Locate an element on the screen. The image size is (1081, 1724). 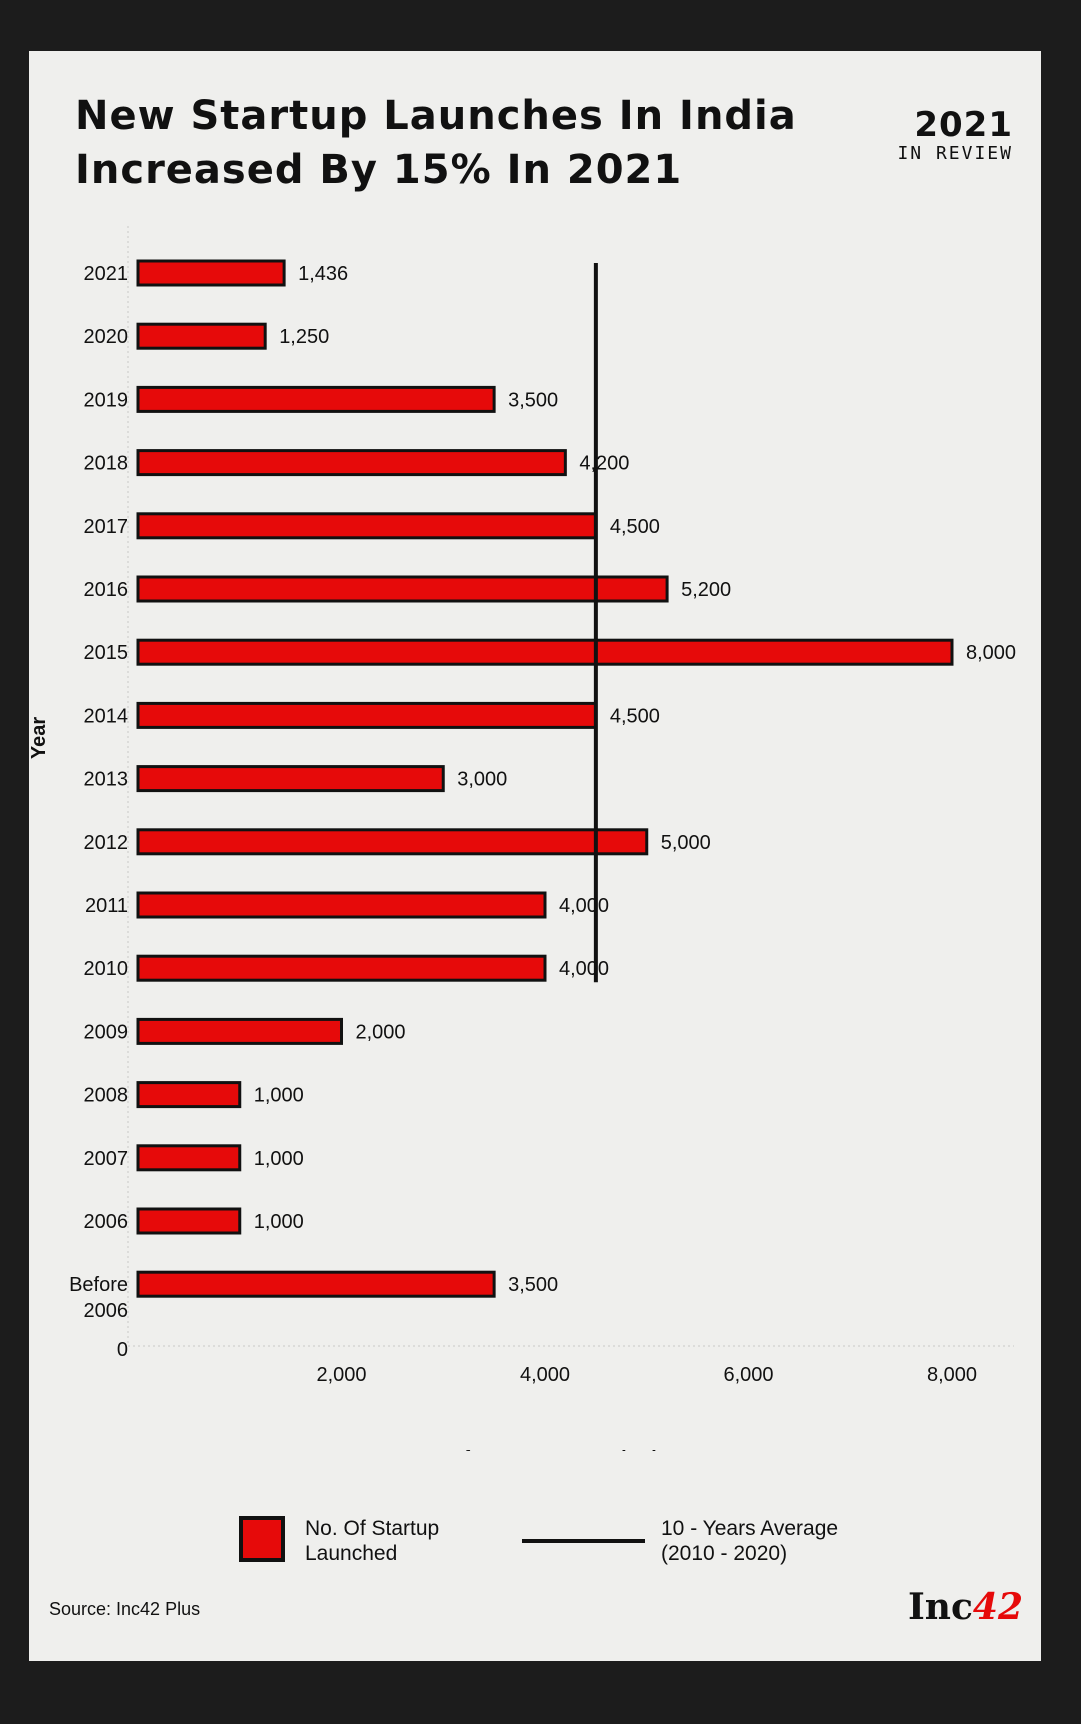
bar-2016 is located at coordinates (402, 589).